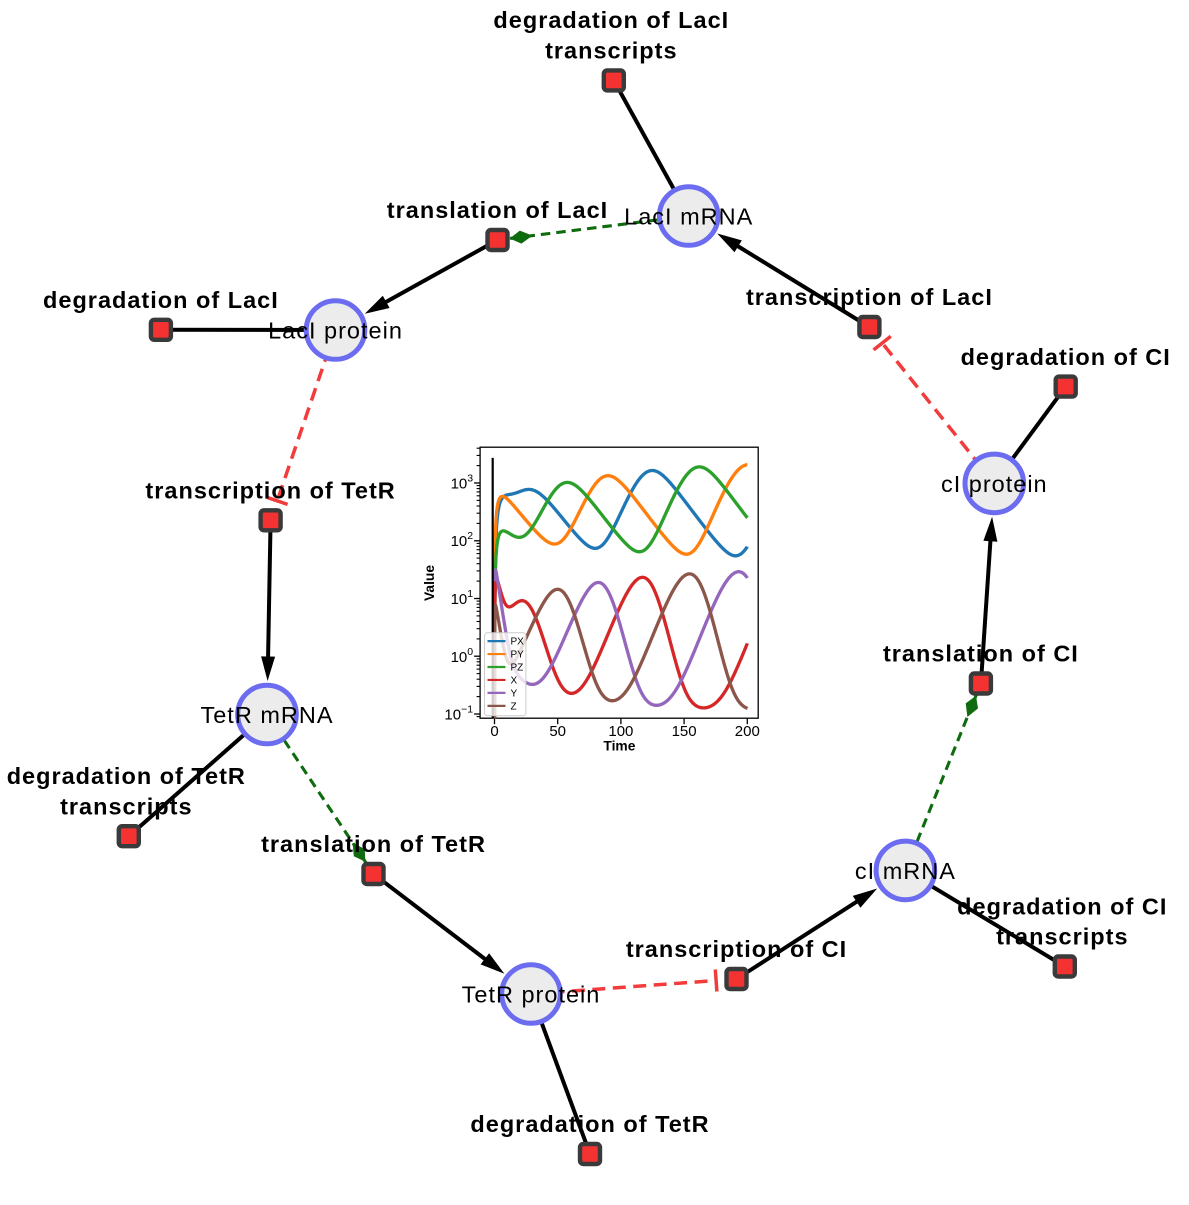 This screenshot has width=1189, height=1205. Describe the element at coordinates (557, 731) in the screenshot. I see `svg-text: 50` at that location.